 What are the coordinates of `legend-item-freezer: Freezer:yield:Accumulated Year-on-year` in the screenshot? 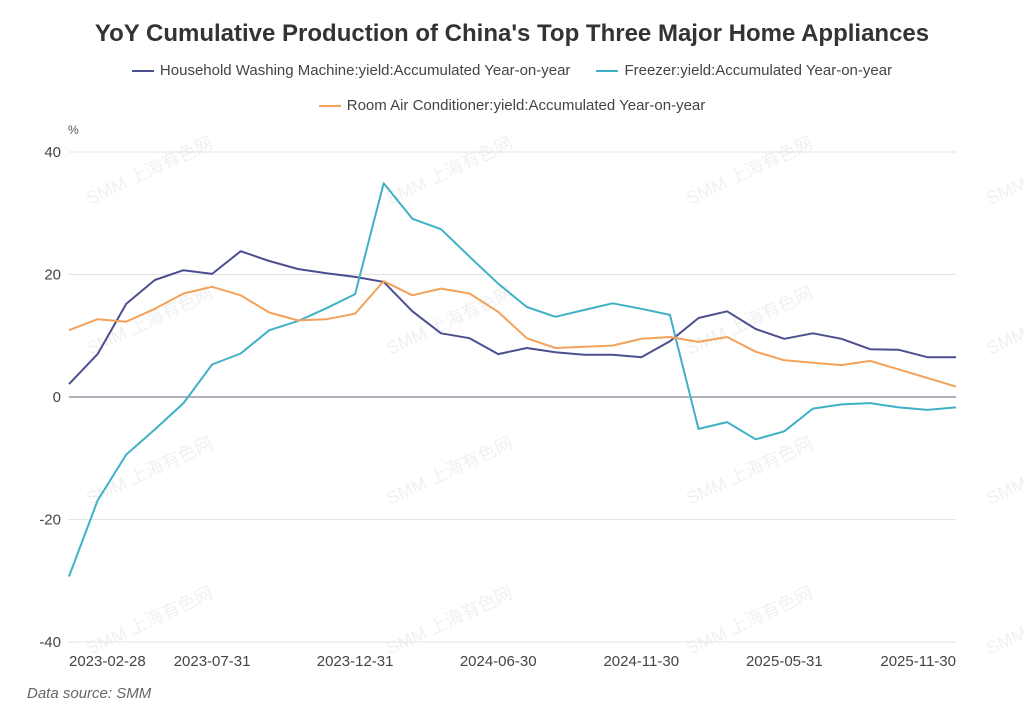 It's located at (744, 70).